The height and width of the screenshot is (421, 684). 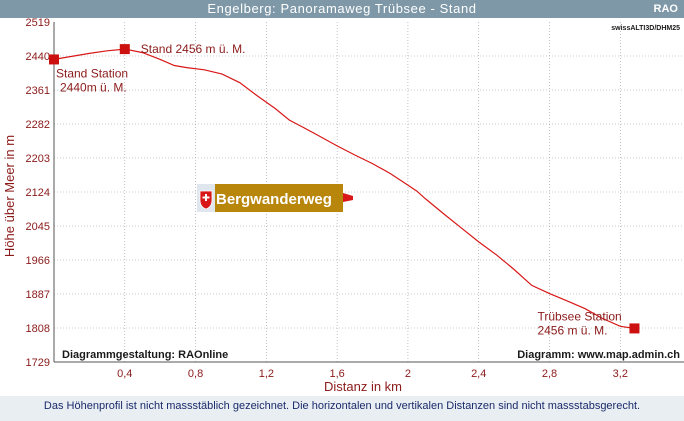 I want to click on y-tick-label: 1729, so click(x=38, y=363).